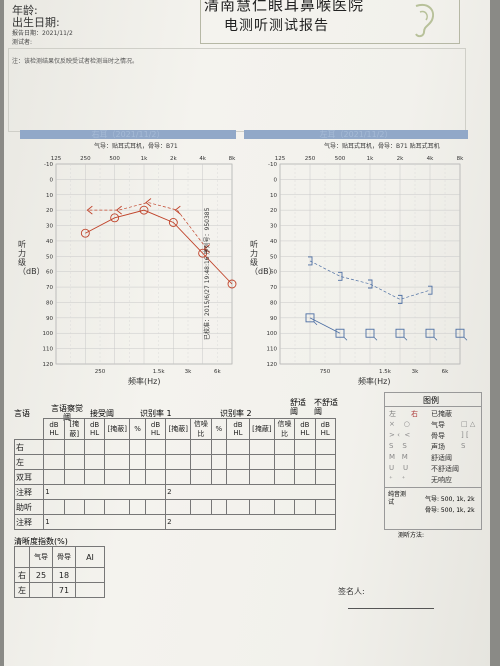 Image resolution: width=500 pixels, height=666 pixels. I want to click on air-conduction-line, so click(159, 247).